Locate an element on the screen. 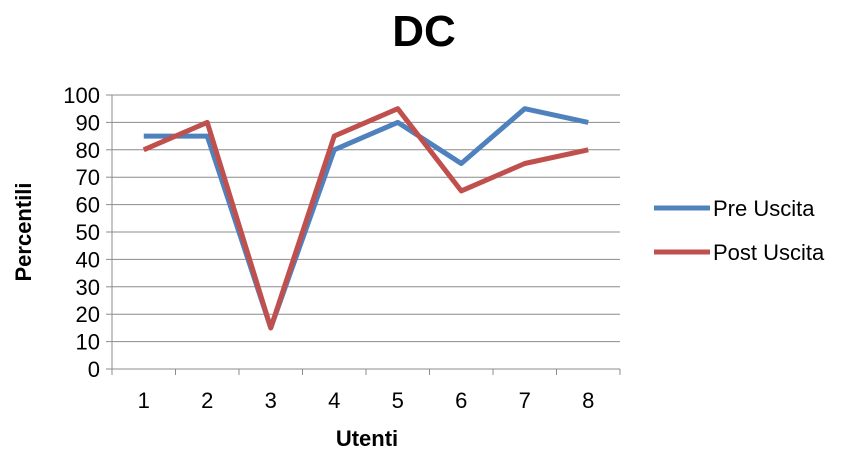  chart-title: DC is located at coordinates (424, 31).